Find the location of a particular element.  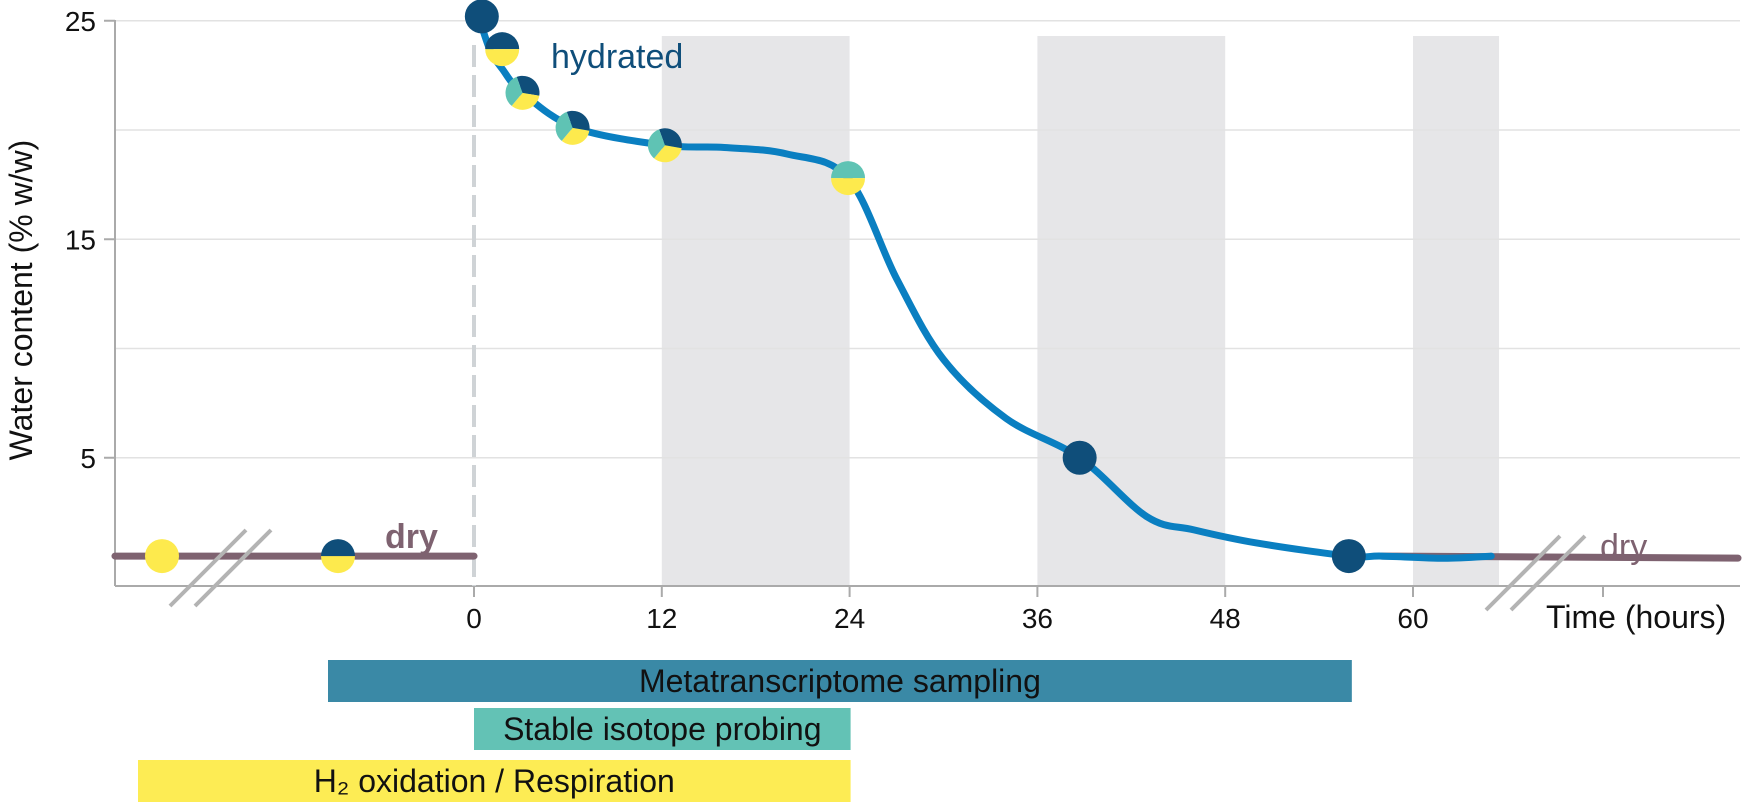

y-tick-label-15: 15 is located at coordinates (80, 239).